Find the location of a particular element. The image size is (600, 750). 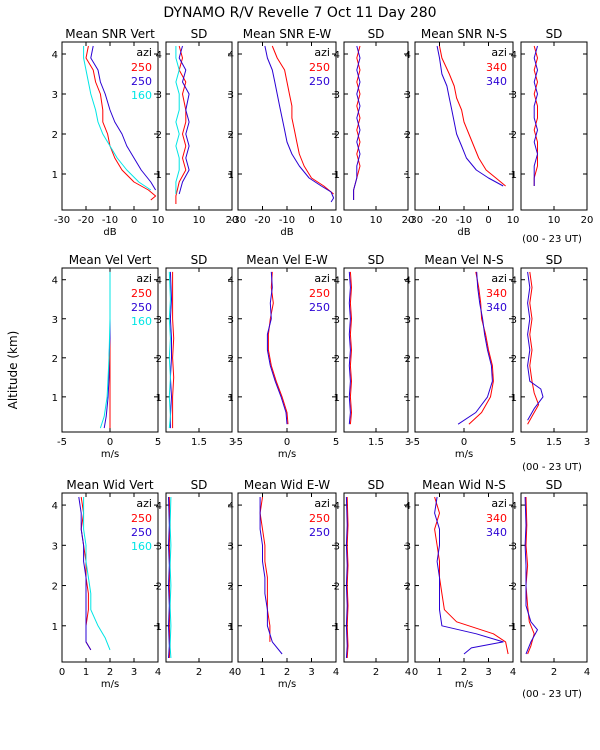

panel-10-ytick-label: 1 is located at coordinates (337, 398).